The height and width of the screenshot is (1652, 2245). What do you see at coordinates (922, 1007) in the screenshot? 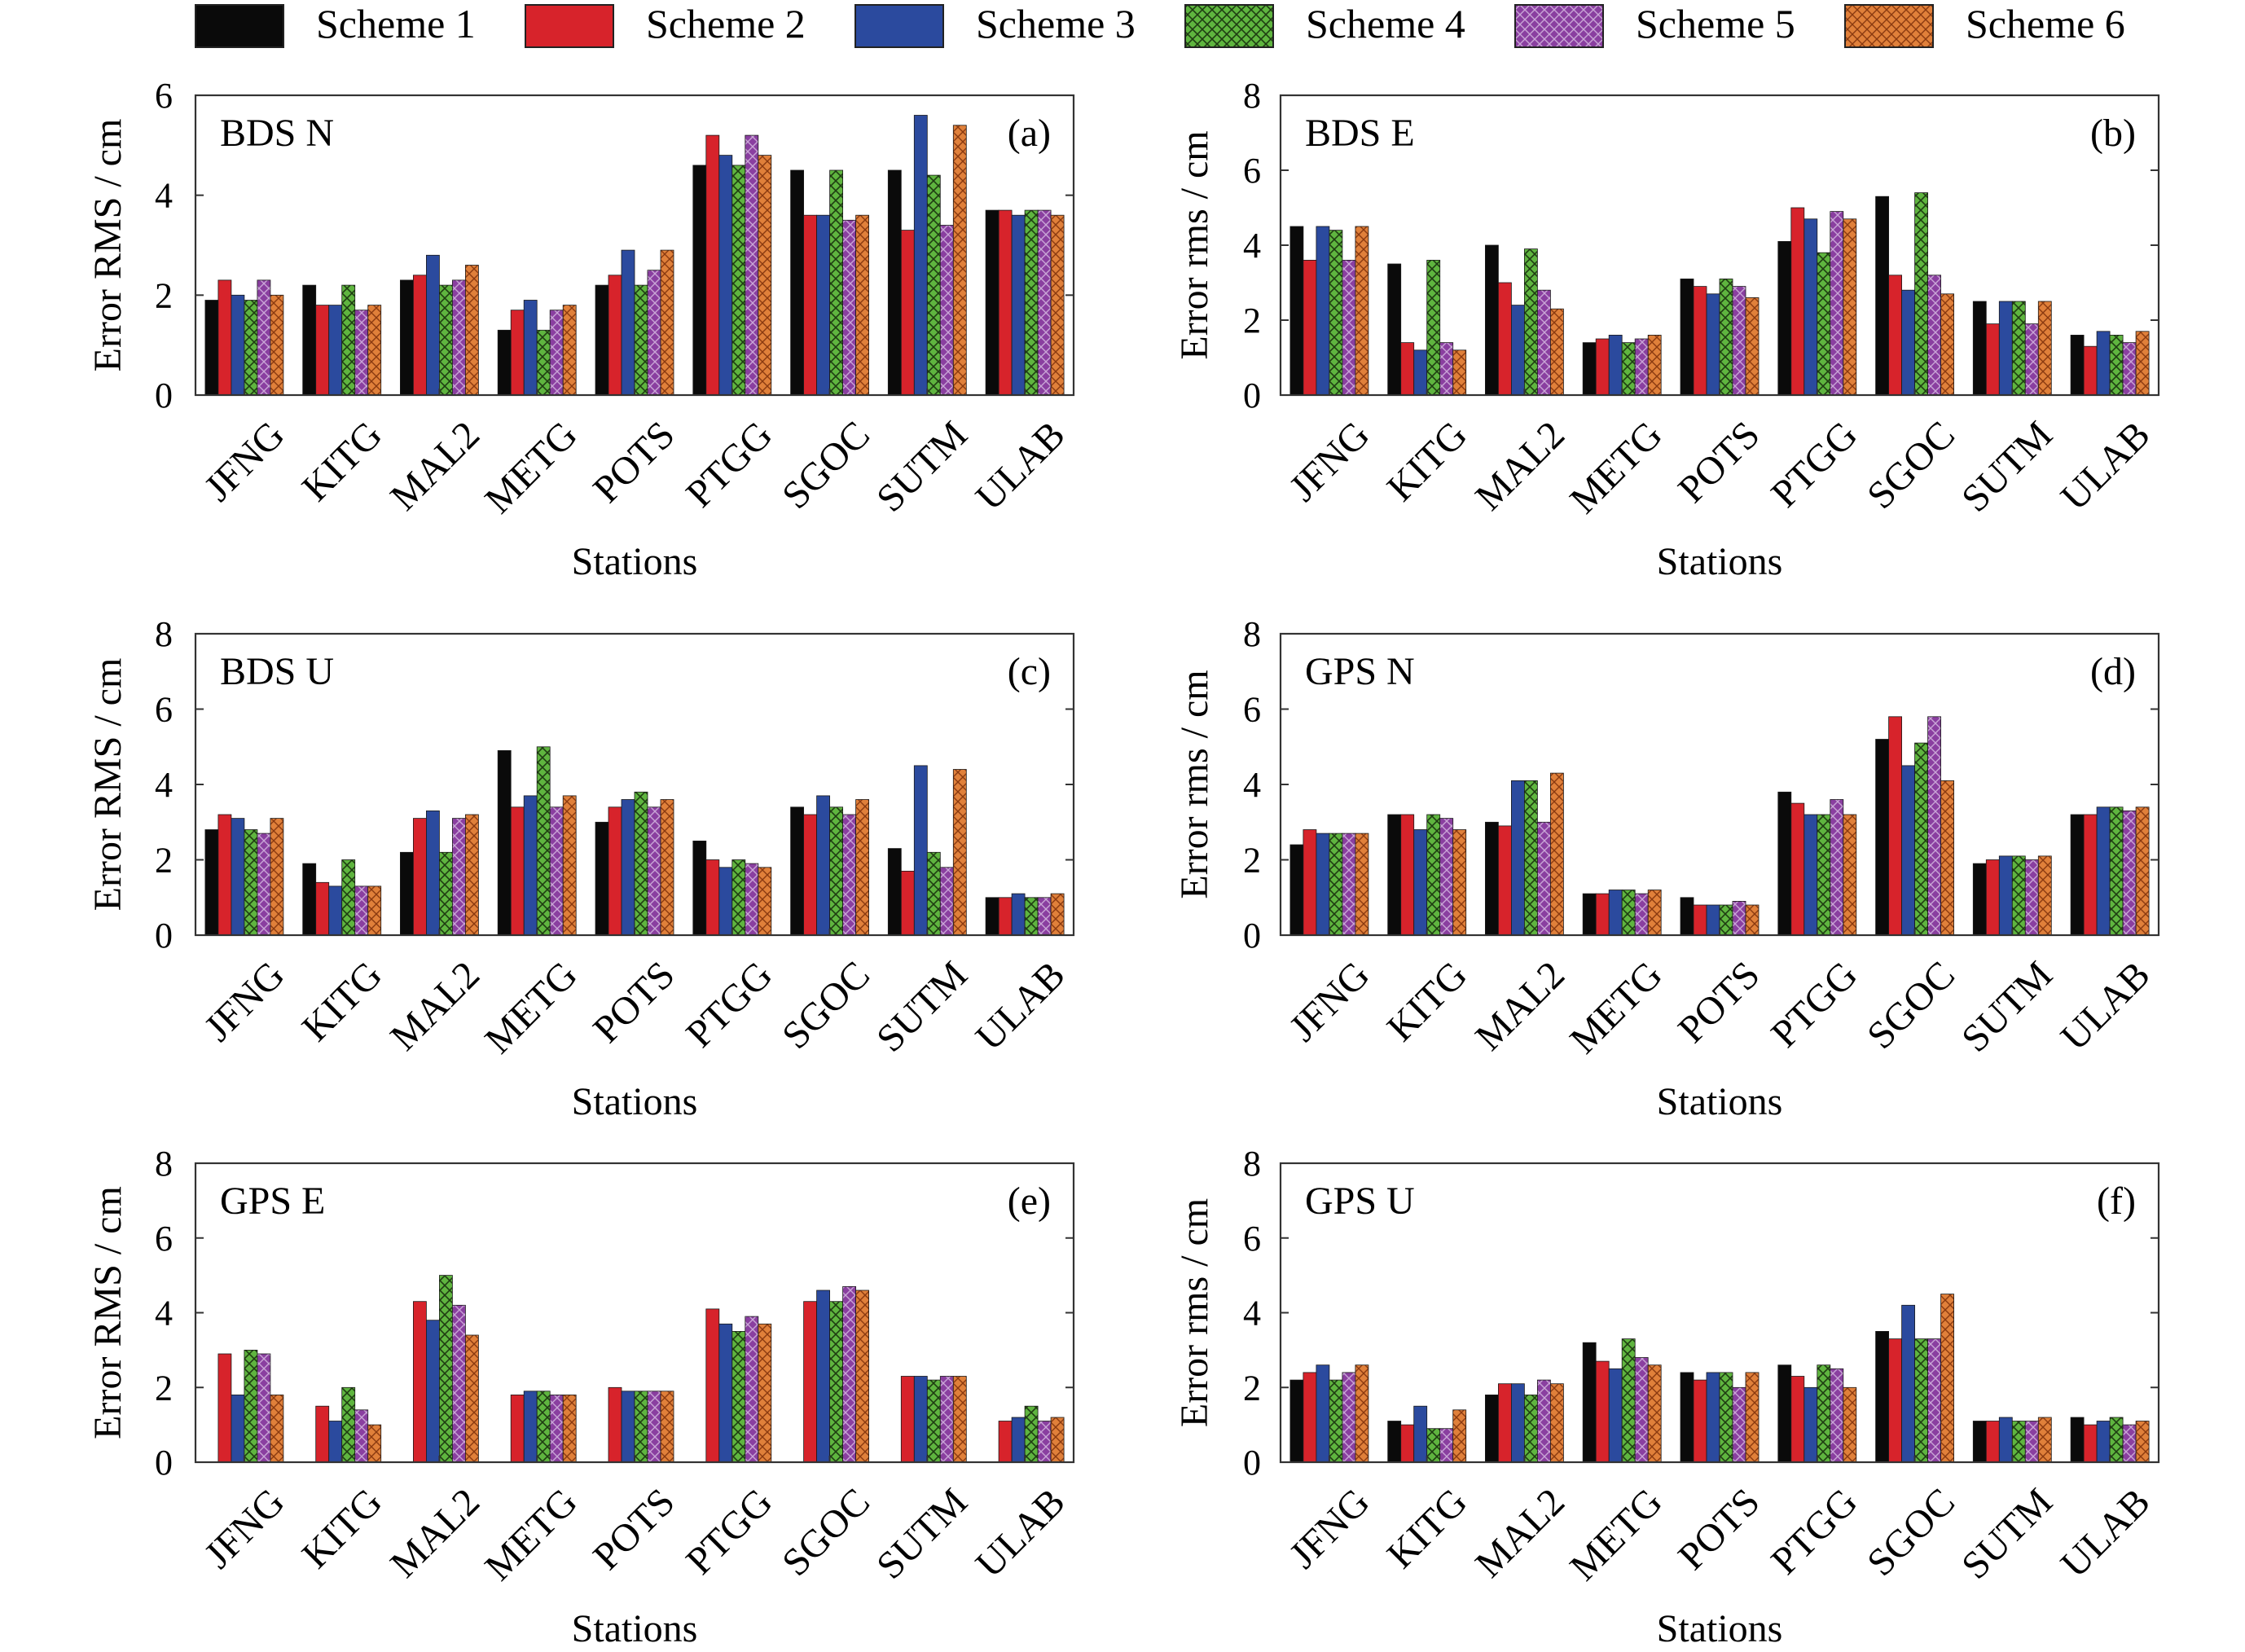
I see `x-category-label-sutm: SUTM` at bounding box center [922, 1007].